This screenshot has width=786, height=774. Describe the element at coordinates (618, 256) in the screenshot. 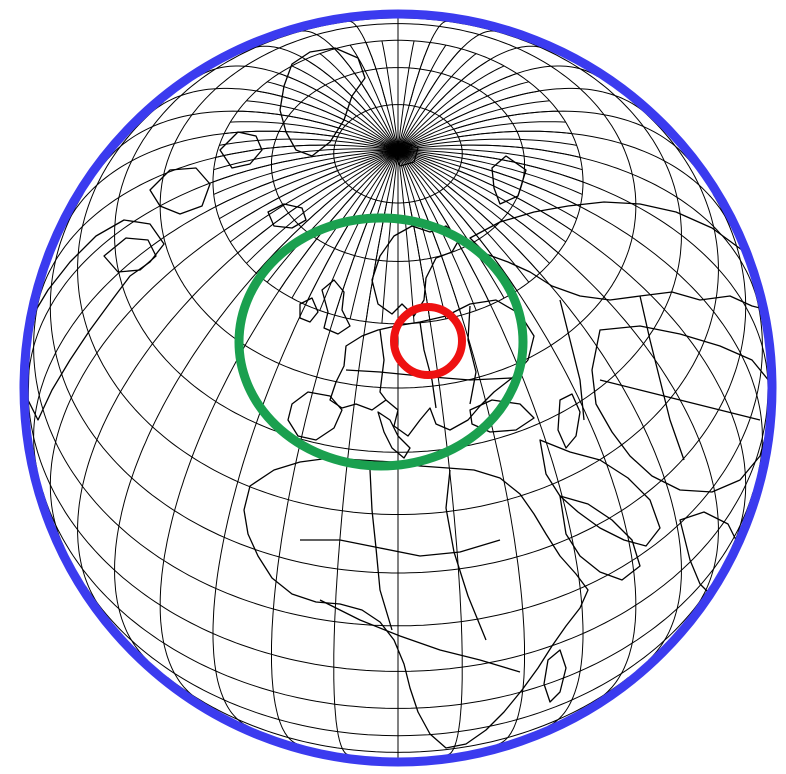

I see `coastline-north-asia` at that location.